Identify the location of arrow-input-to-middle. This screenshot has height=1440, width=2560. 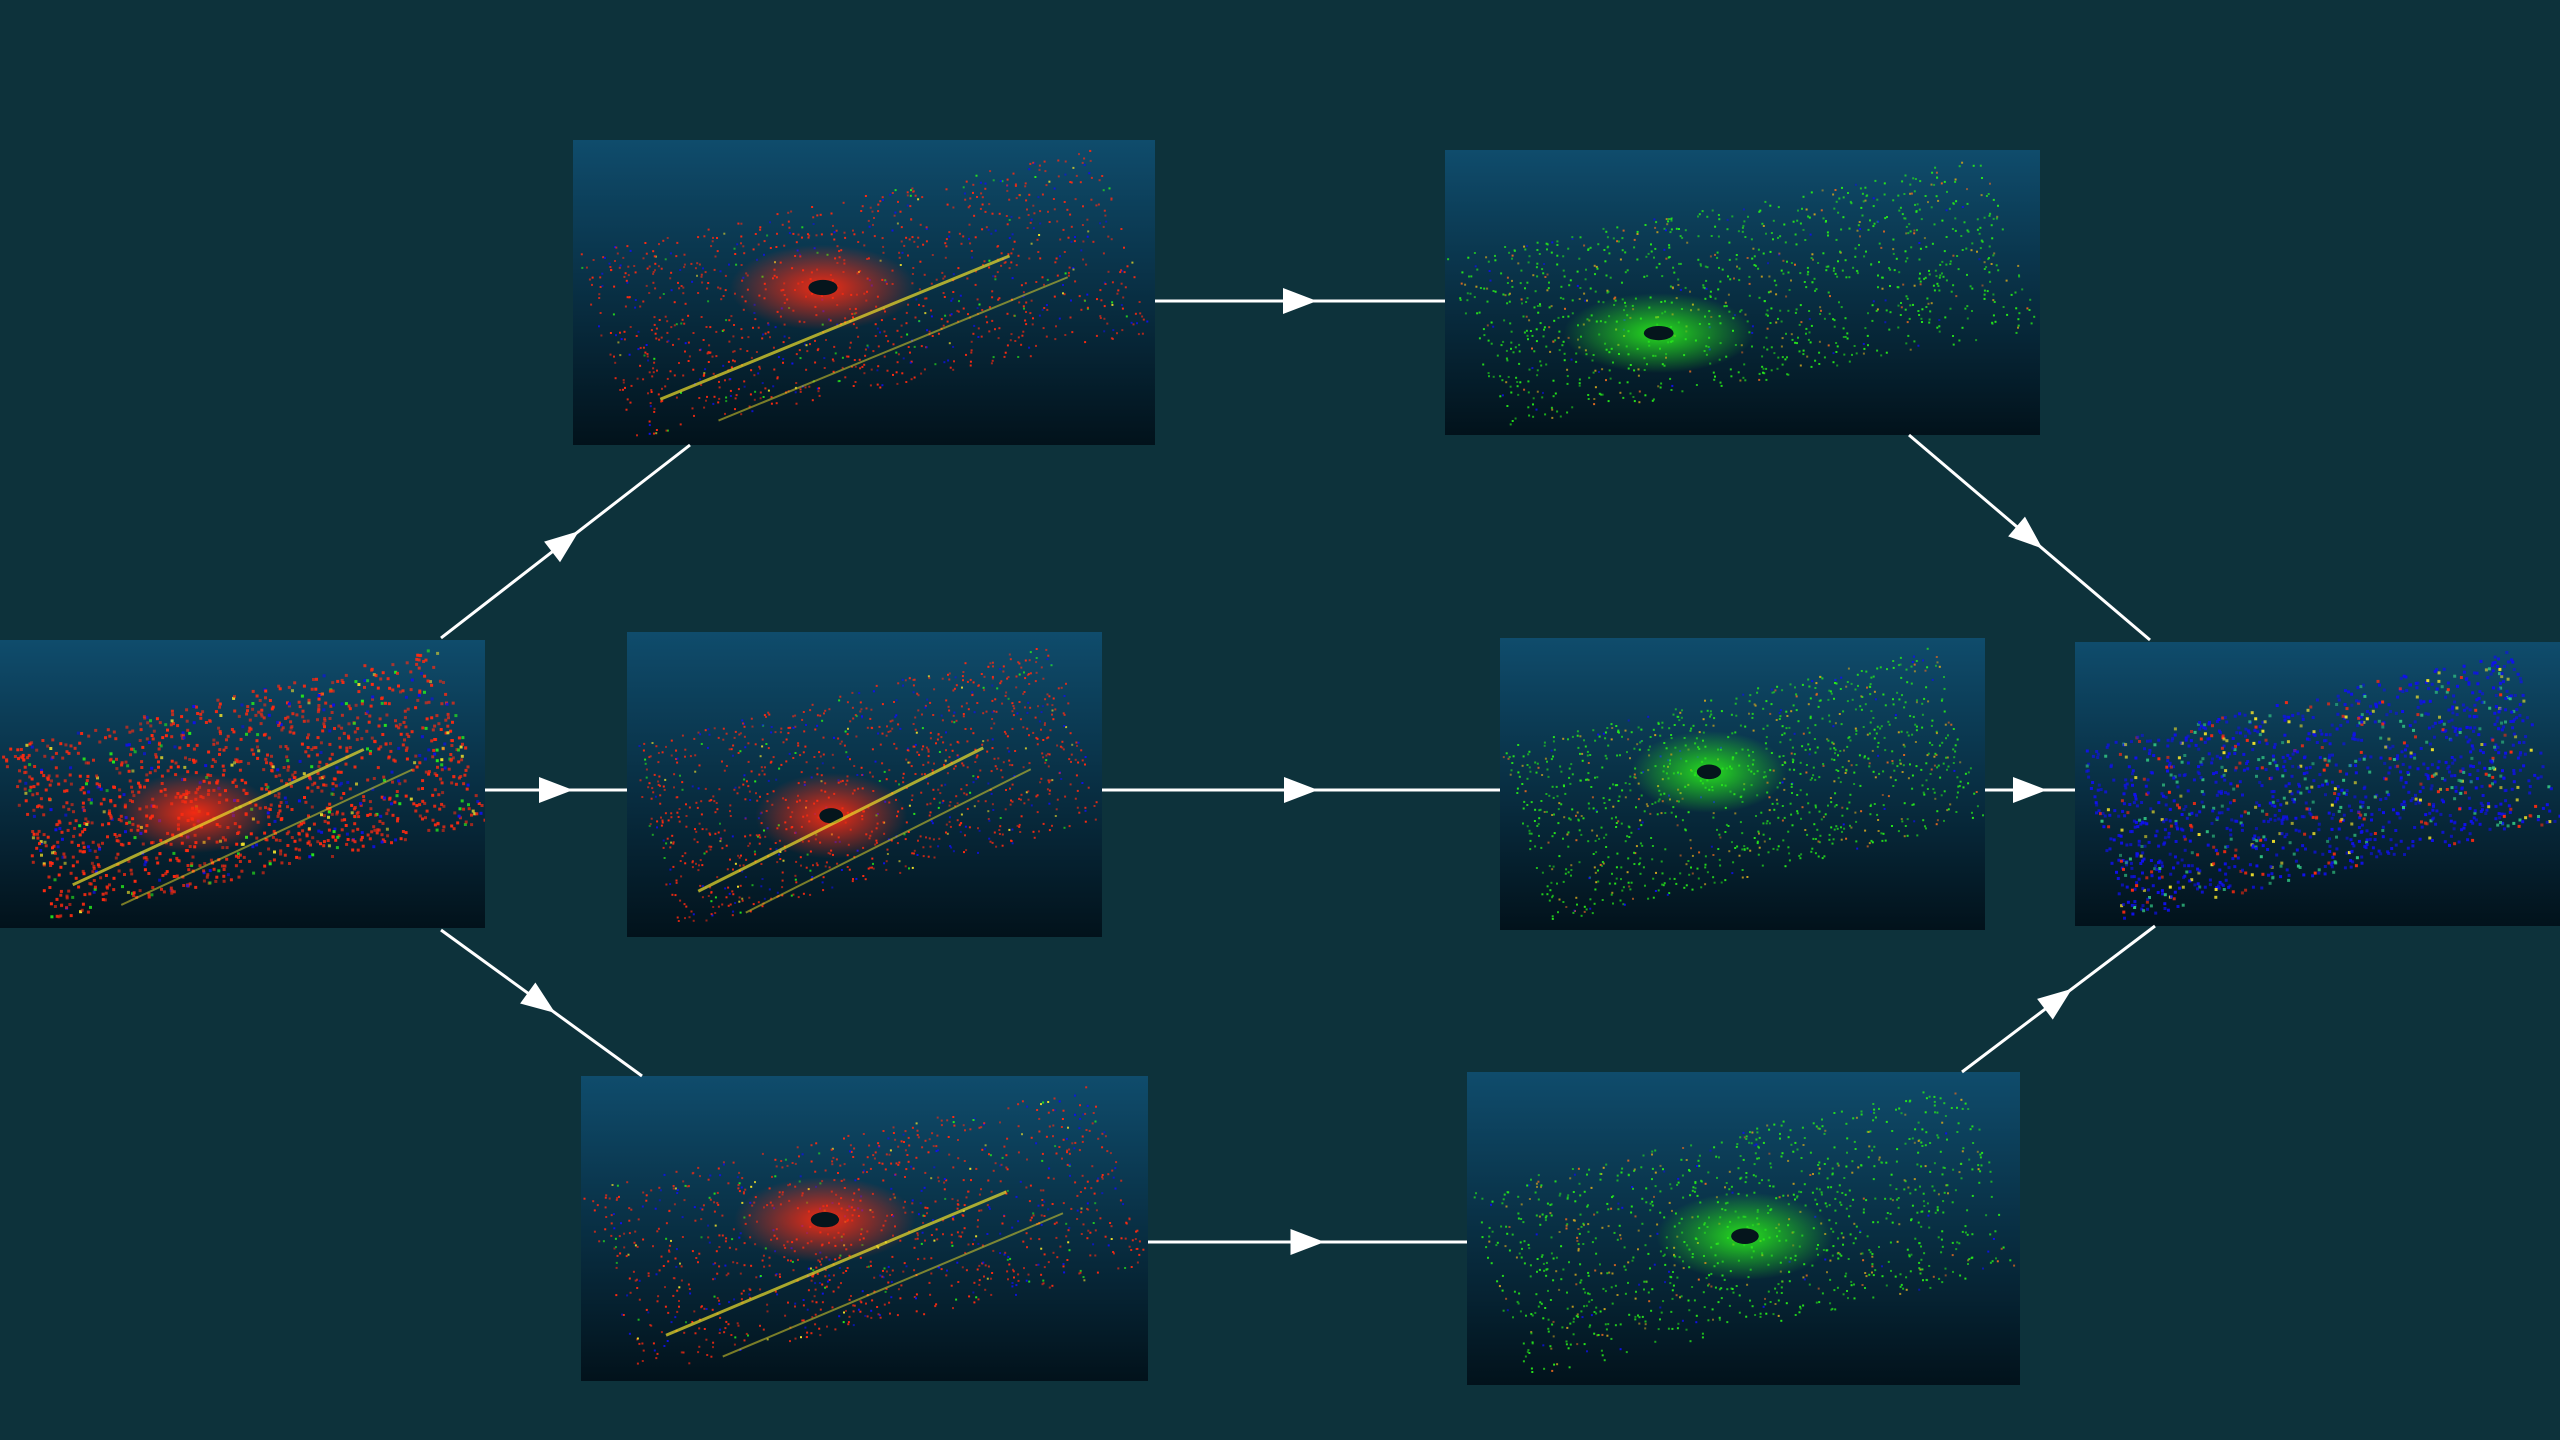
(556, 790).